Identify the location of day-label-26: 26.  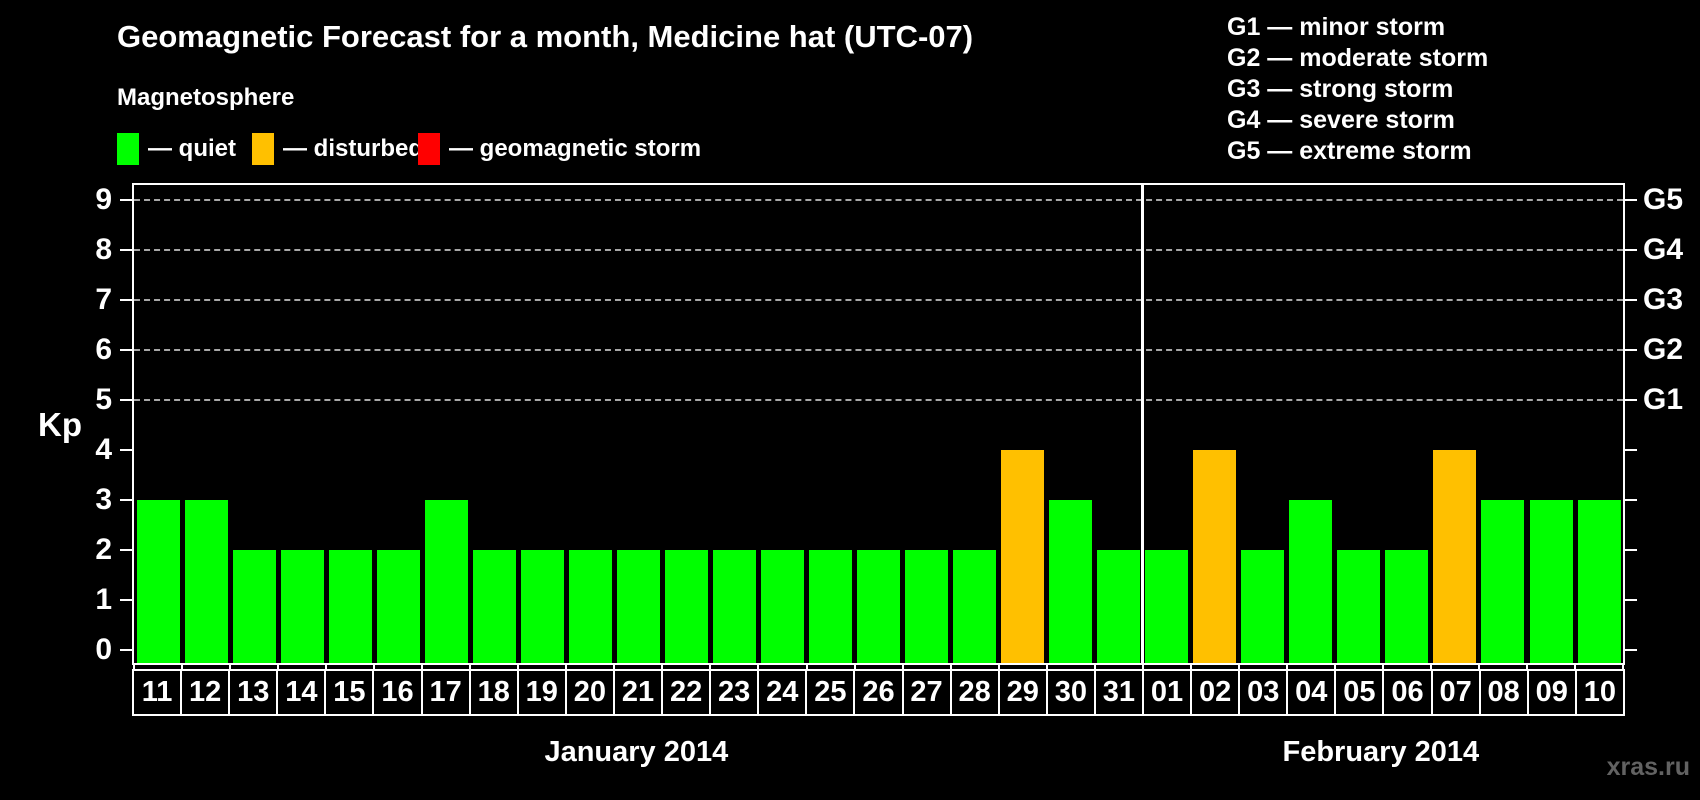
(878, 692).